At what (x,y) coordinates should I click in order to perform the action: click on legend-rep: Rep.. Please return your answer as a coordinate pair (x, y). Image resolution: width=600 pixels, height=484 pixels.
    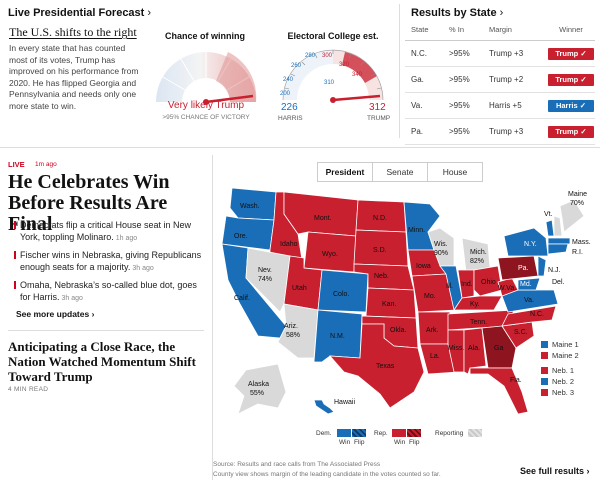
    Looking at the image, I should click on (381, 433).